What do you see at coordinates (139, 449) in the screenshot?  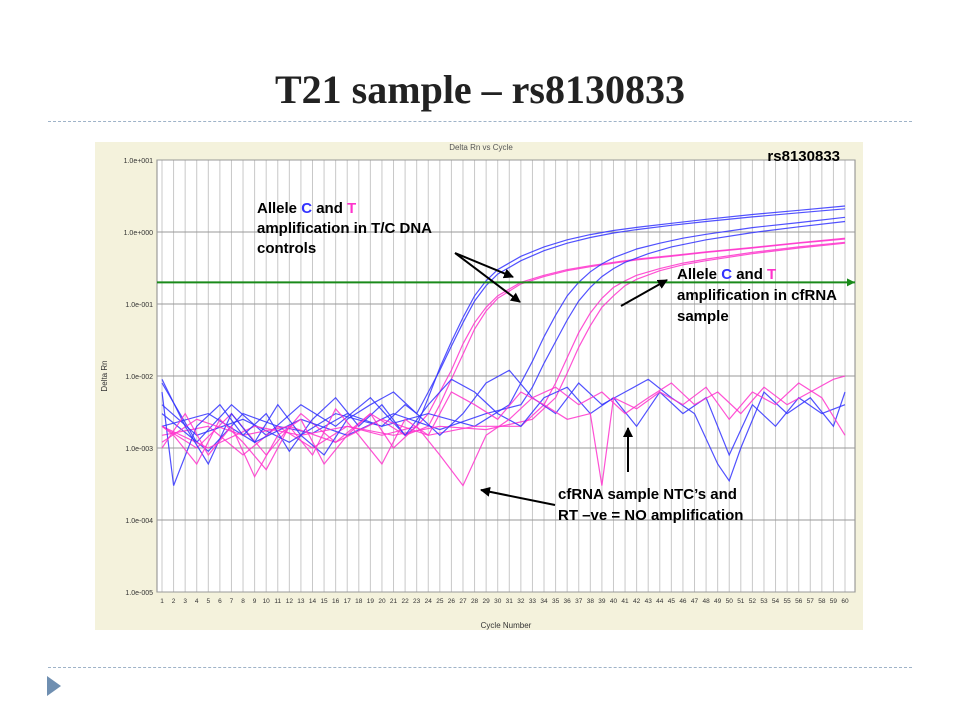 I see `y-tick-label: 1.0e-003` at bounding box center [139, 449].